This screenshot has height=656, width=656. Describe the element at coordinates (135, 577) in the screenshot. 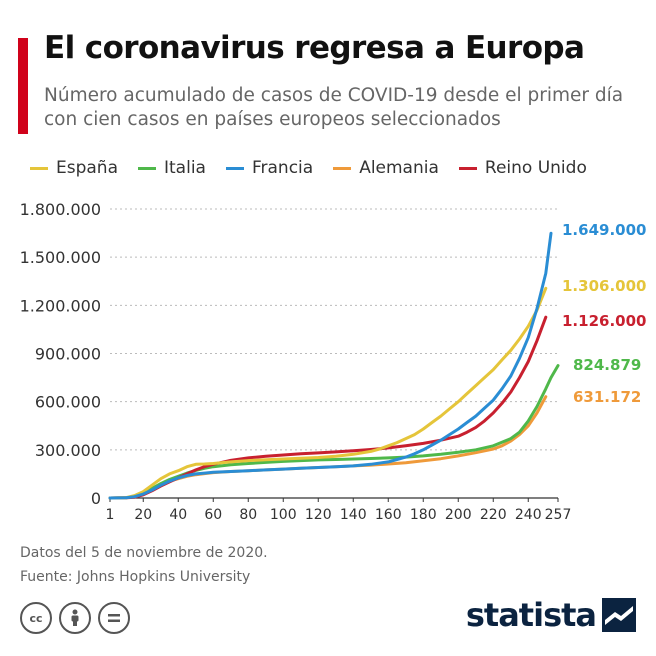

I see `source-note: Fuente: Johns Hopkins University` at that location.